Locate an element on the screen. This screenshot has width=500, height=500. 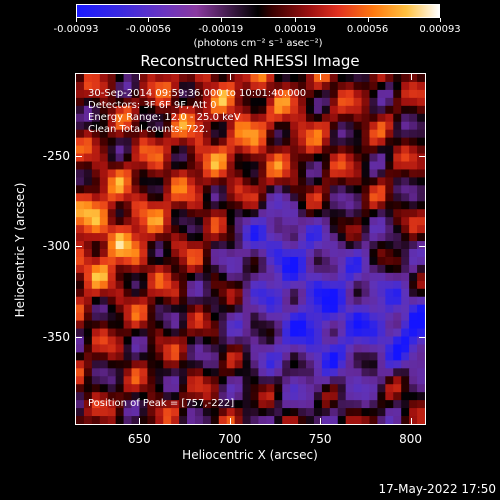
y-tick-mark is located at coordinates (79, 337).